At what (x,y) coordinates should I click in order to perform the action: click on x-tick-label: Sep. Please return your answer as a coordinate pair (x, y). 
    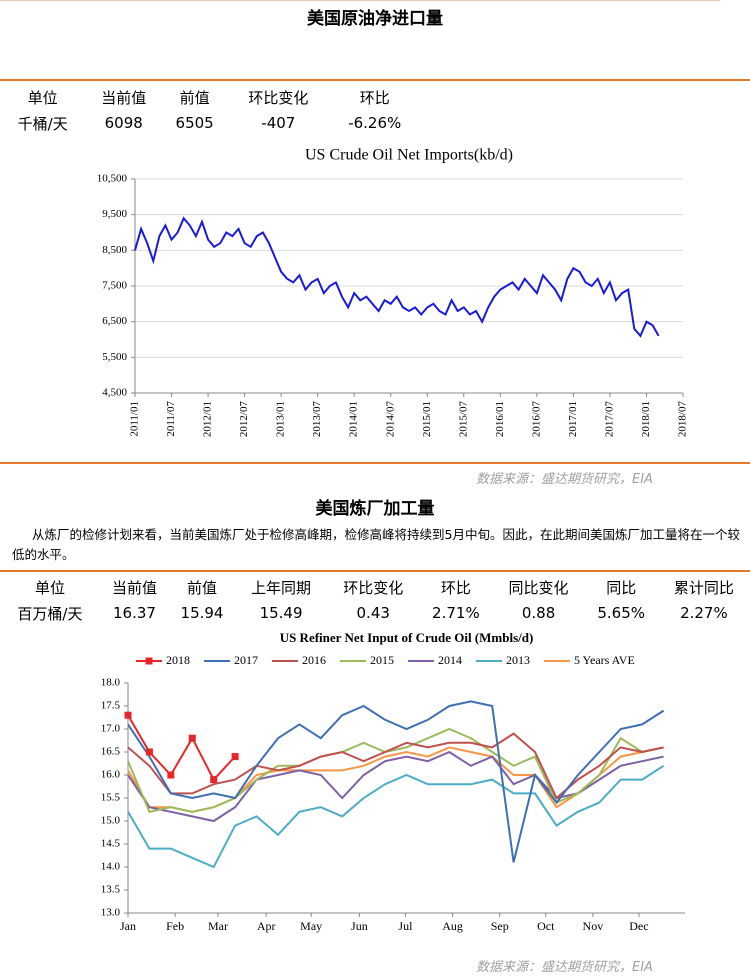
    Looking at the image, I should click on (500, 926).